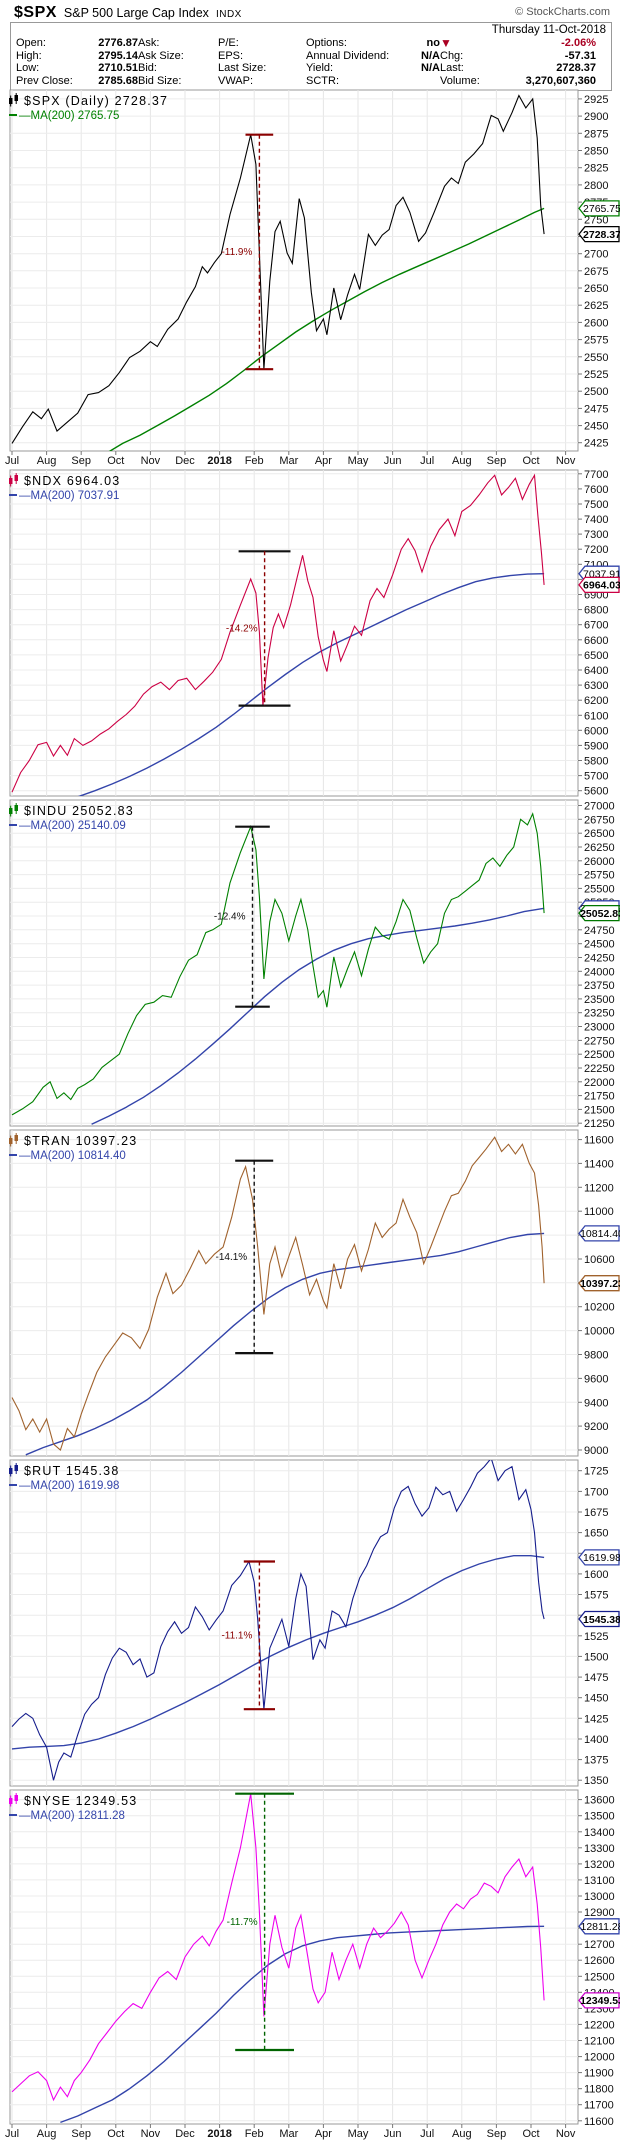 The height and width of the screenshot is (2141, 620). What do you see at coordinates (596, 792) in the screenshot?
I see `svg-text: 5600` at bounding box center [596, 792].